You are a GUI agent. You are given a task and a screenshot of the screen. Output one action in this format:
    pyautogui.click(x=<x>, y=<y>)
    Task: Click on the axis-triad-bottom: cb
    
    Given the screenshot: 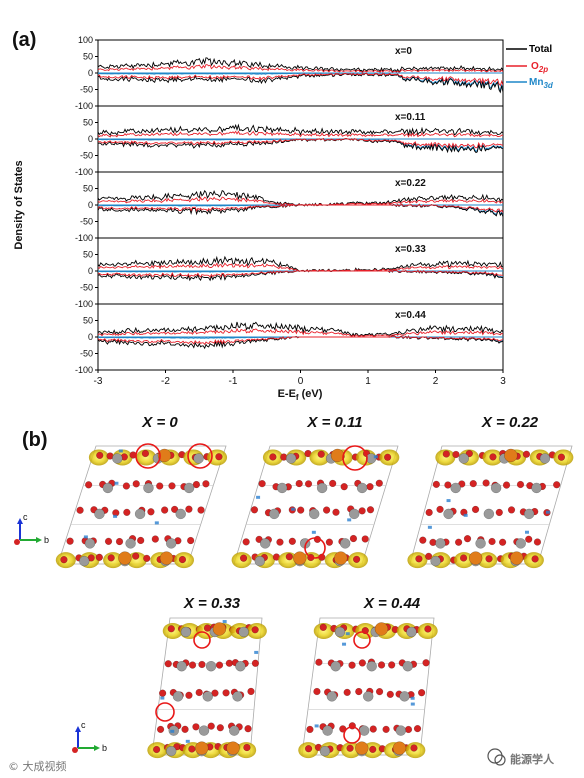 What is the action you would take?
    pyautogui.click(x=89, y=736)
    